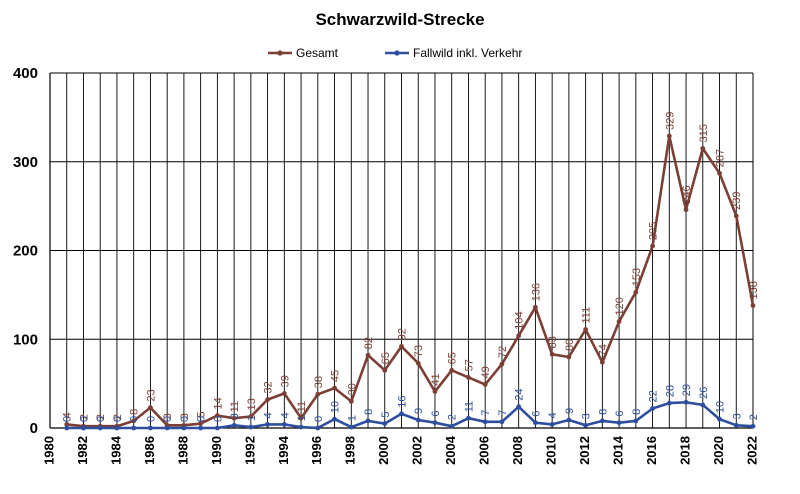  I want to click on x-tick-label: 2010, so click(551, 450).